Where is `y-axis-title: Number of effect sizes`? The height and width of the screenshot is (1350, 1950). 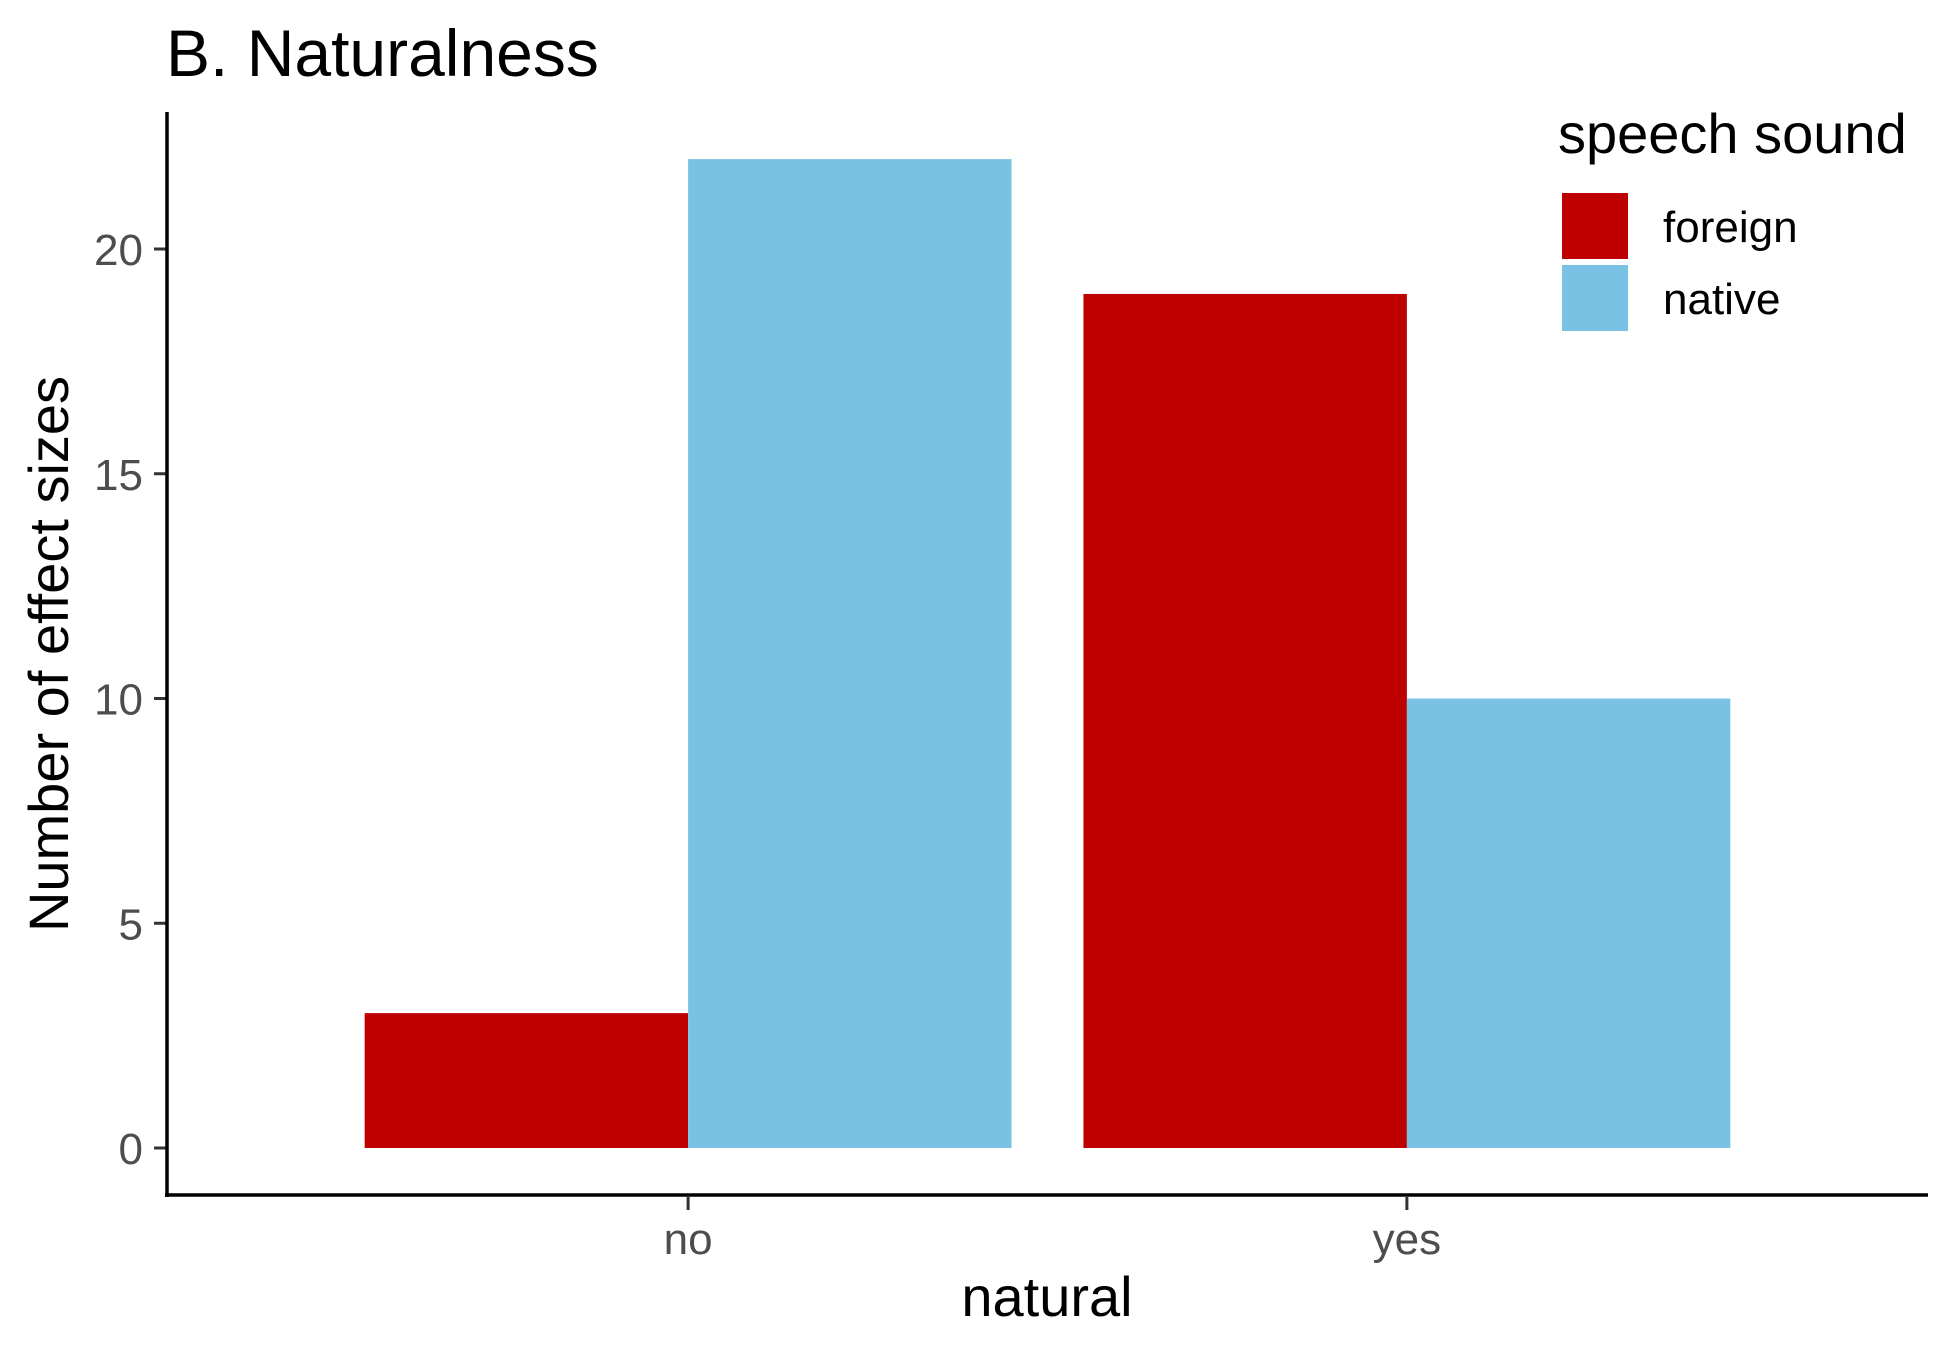 y-axis-title: Number of effect sizes is located at coordinates (48, 654).